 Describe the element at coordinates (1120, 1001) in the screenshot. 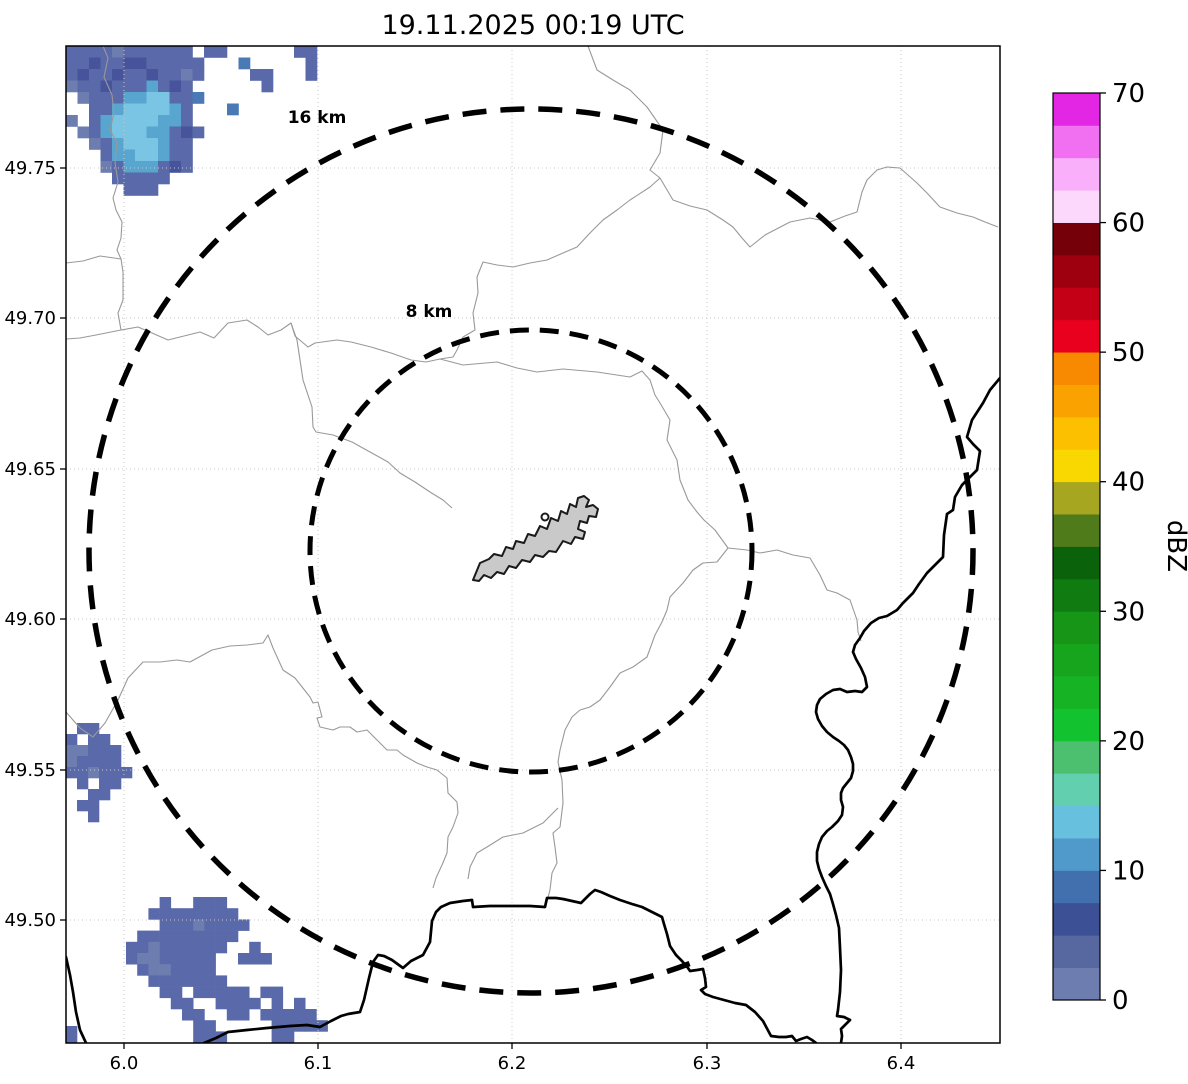

I see `colorbar-tick-label: 0` at that location.